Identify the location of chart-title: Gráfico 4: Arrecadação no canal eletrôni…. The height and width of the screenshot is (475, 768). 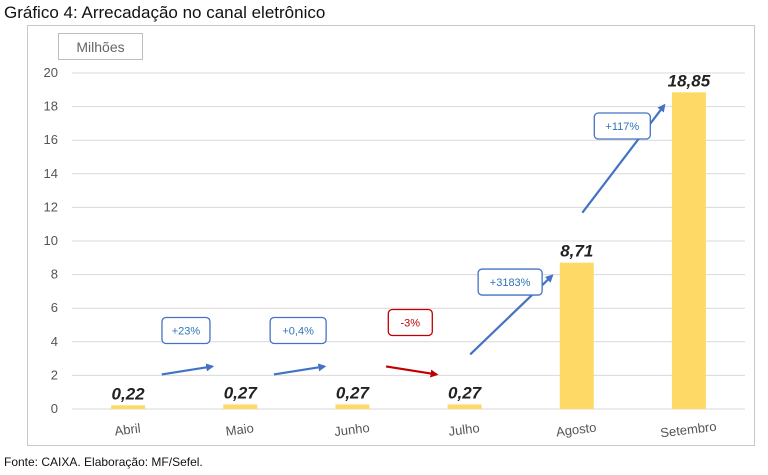
(165, 12).